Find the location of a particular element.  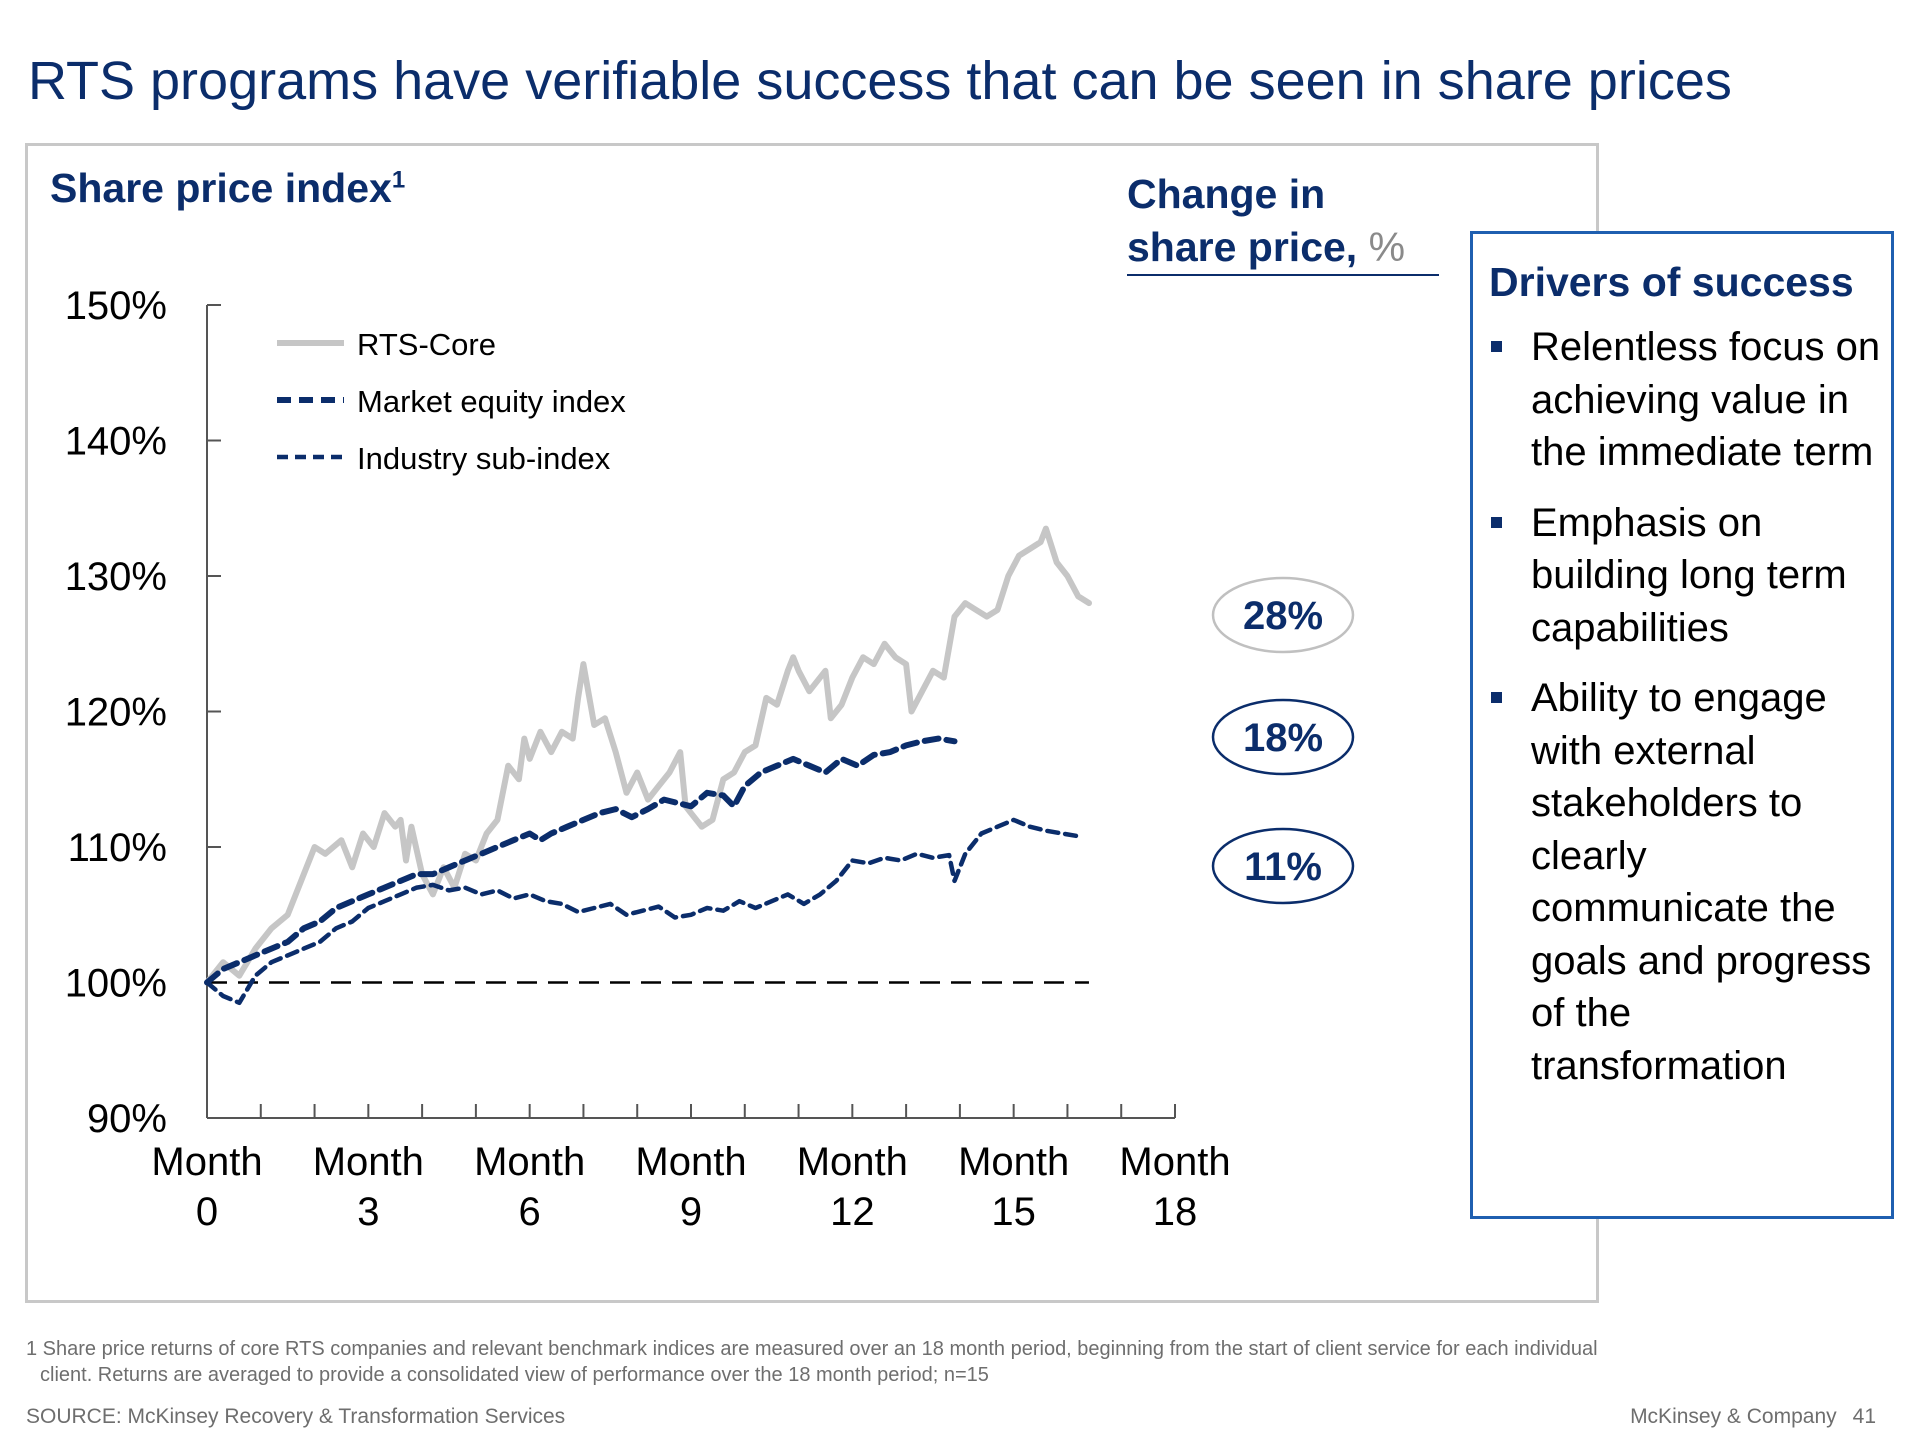

chart-title: Share price index1 is located at coordinates (227, 188).